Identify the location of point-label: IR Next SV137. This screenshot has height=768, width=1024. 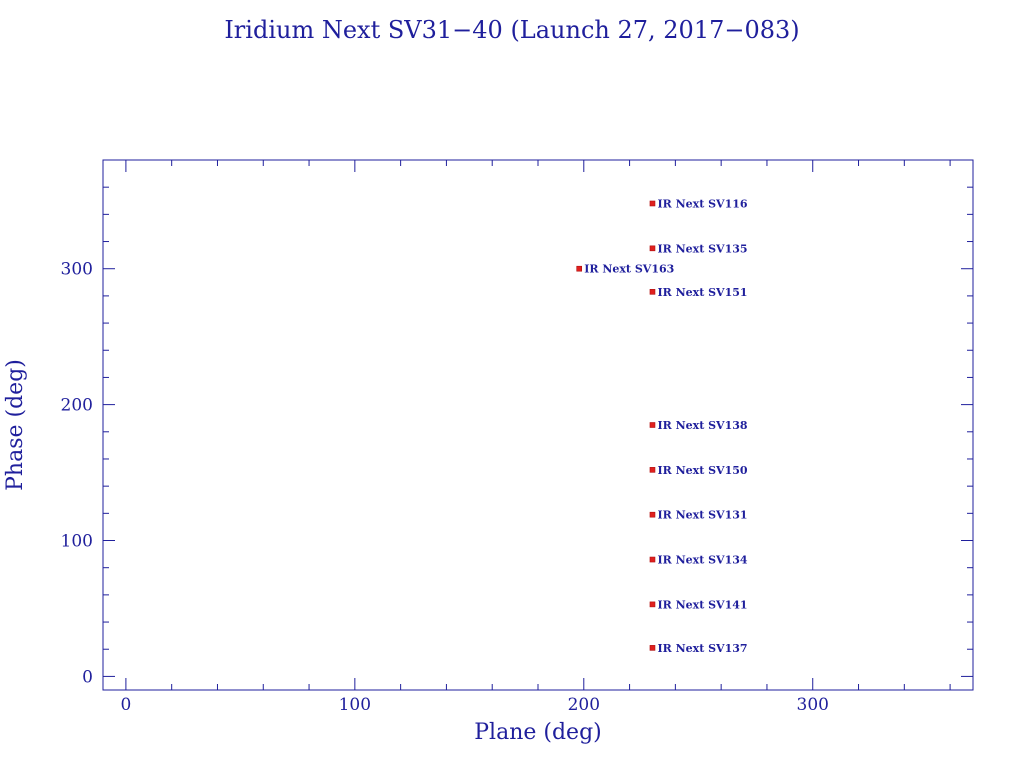
(702, 648).